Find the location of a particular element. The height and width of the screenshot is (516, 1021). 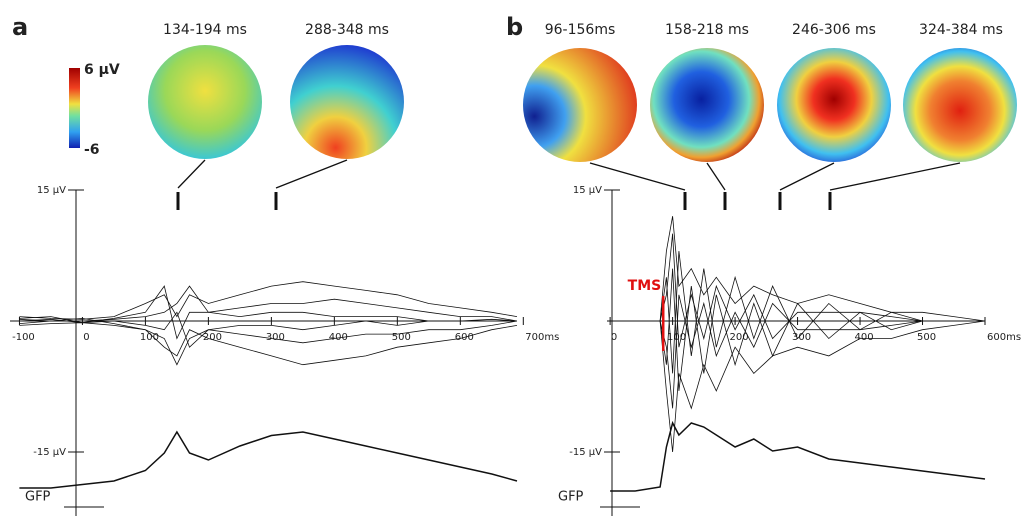

window-markers is located at coordinates (504, 201).